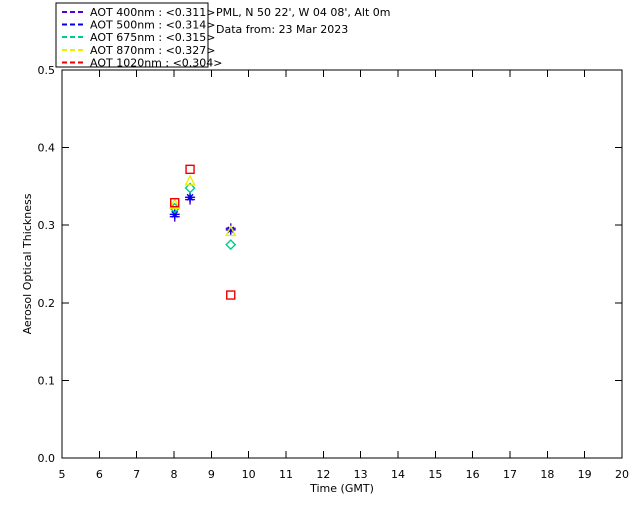 This screenshot has height=512, width=640. I want to click on x-tick-label: 11, so click(286, 474).